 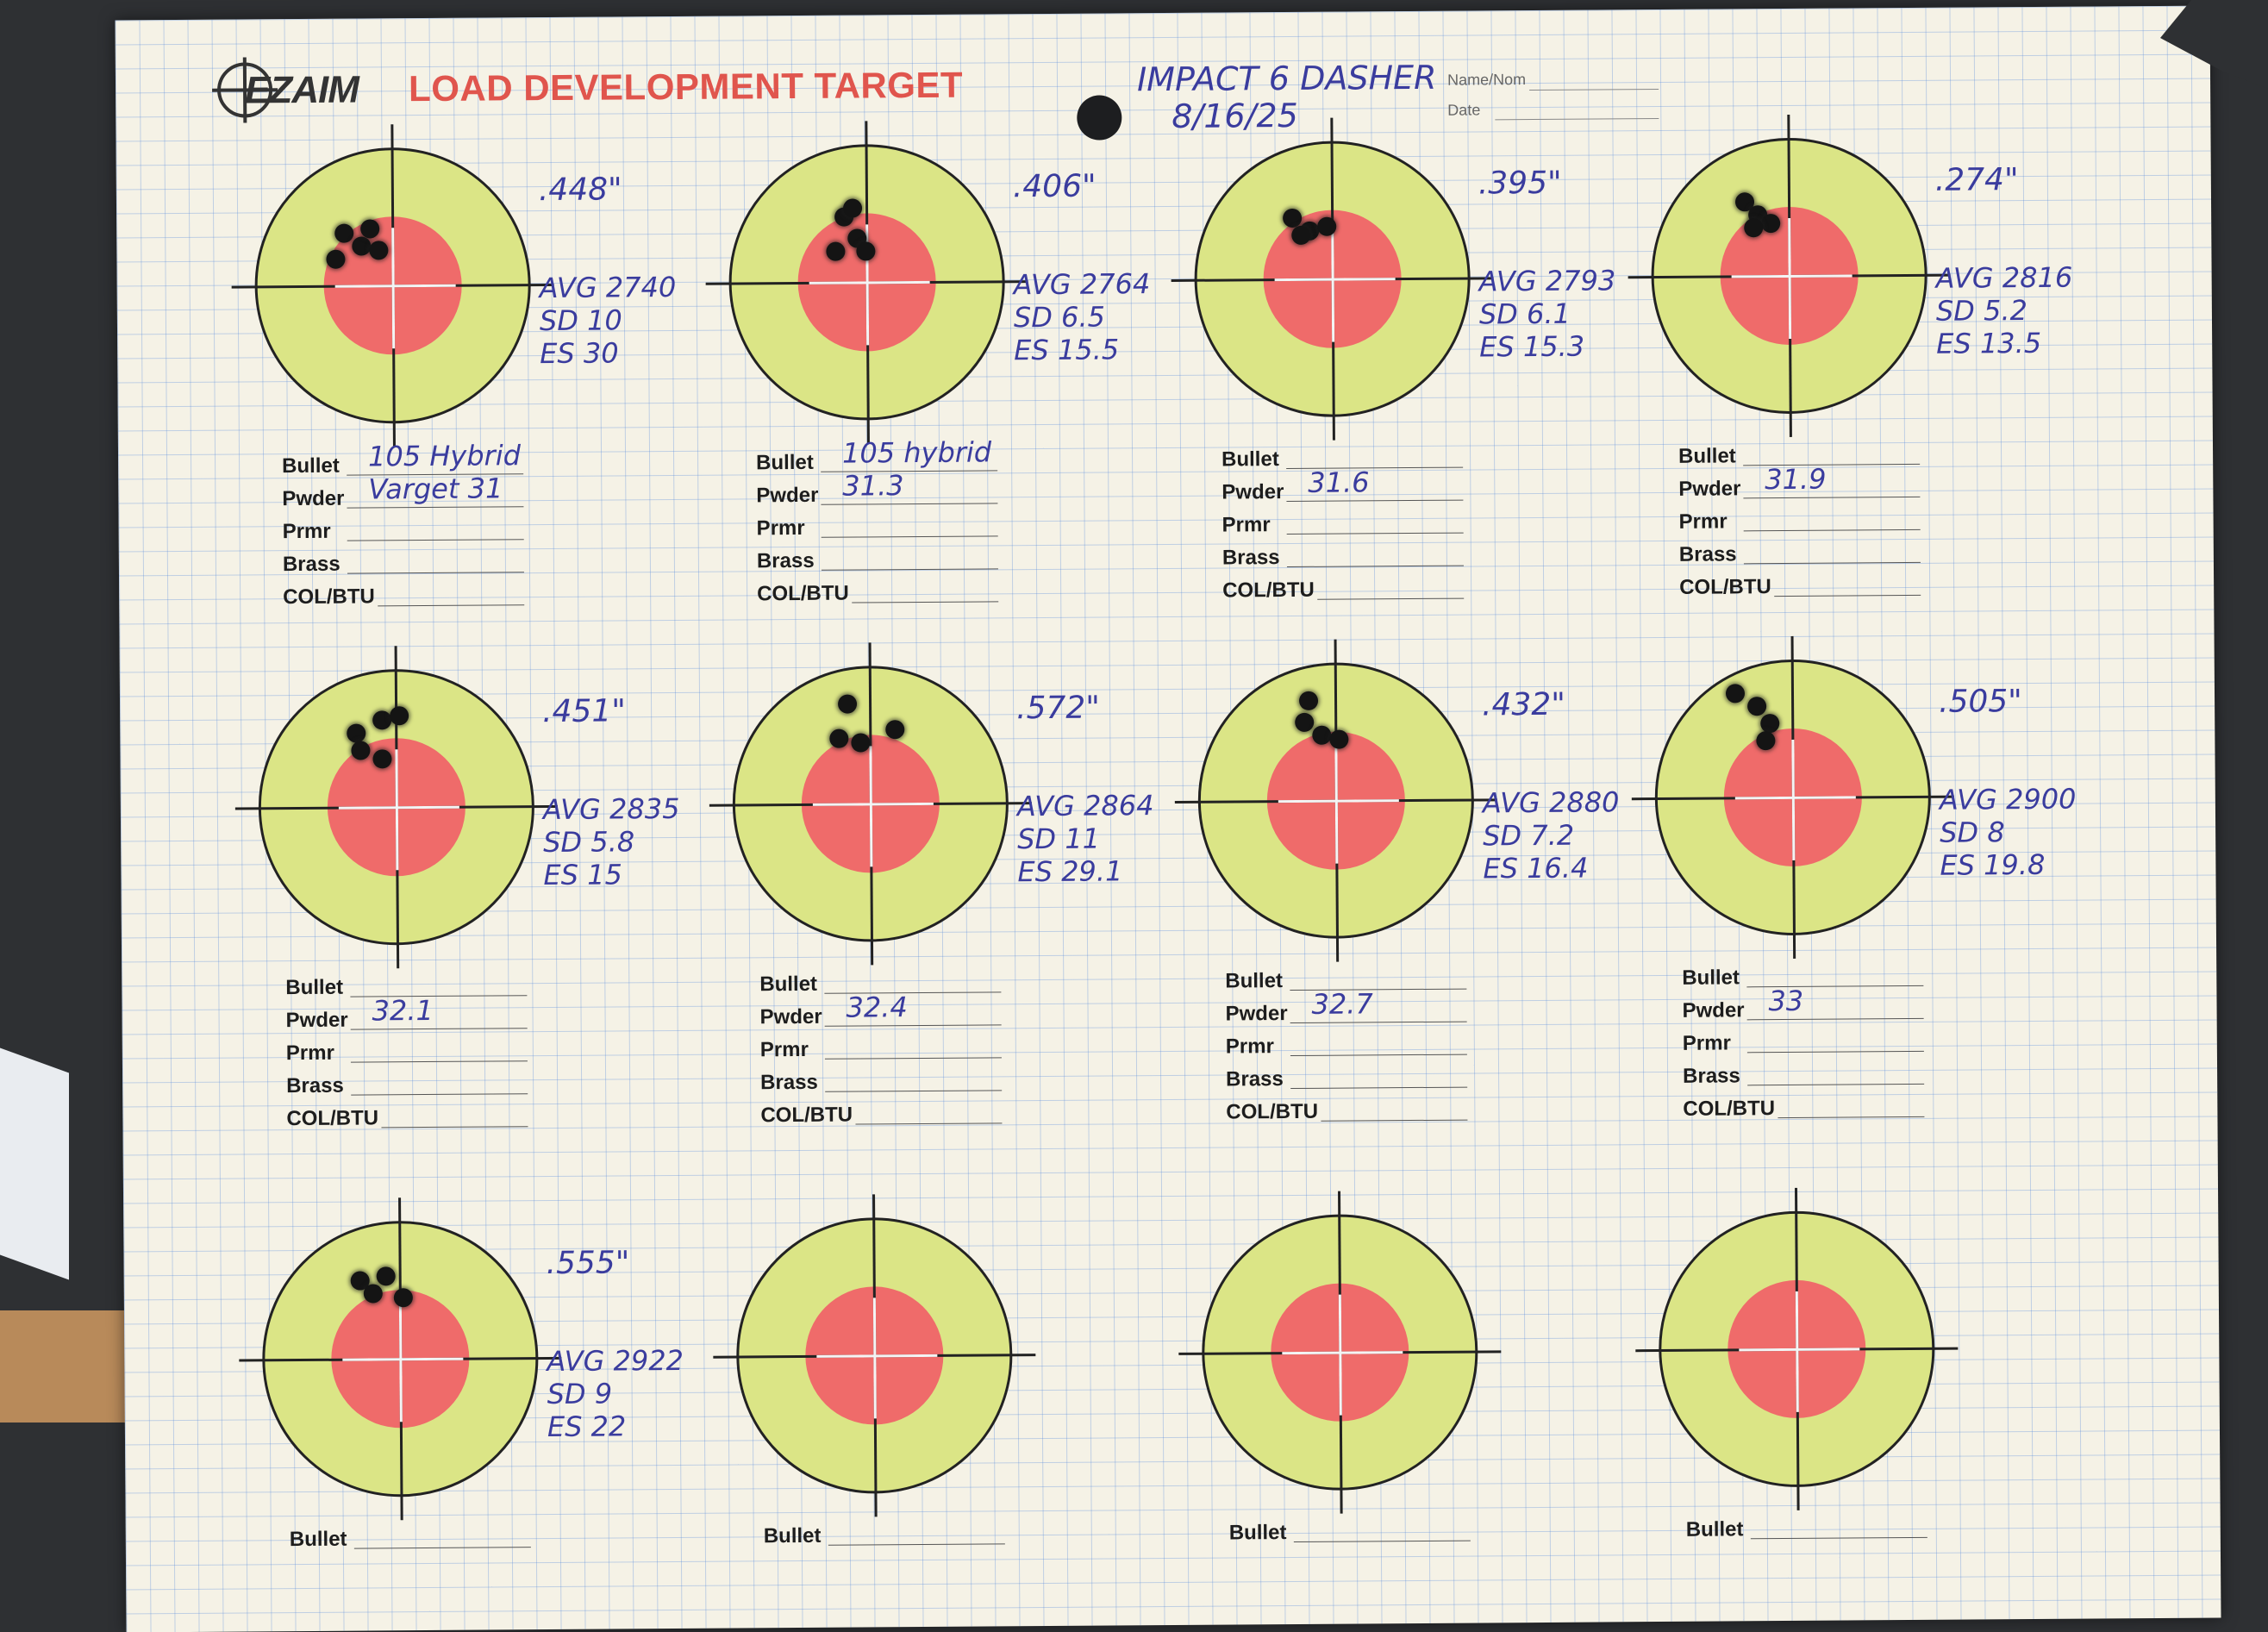 I want to click on group-size: .406", so click(x=1055, y=187).